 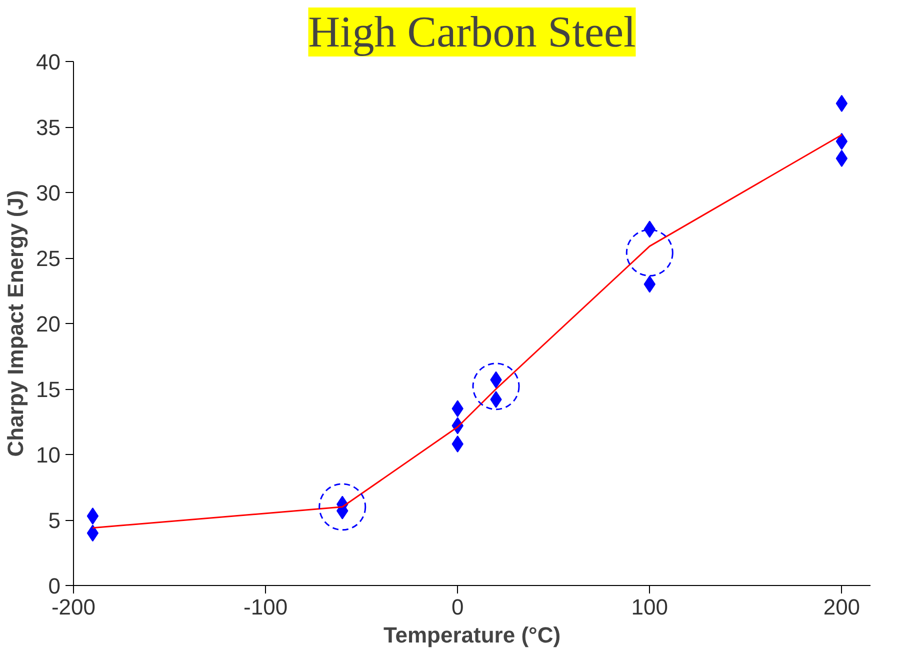 What do you see at coordinates (48, 258) in the screenshot?
I see `y-tick-label: 25` at bounding box center [48, 258].